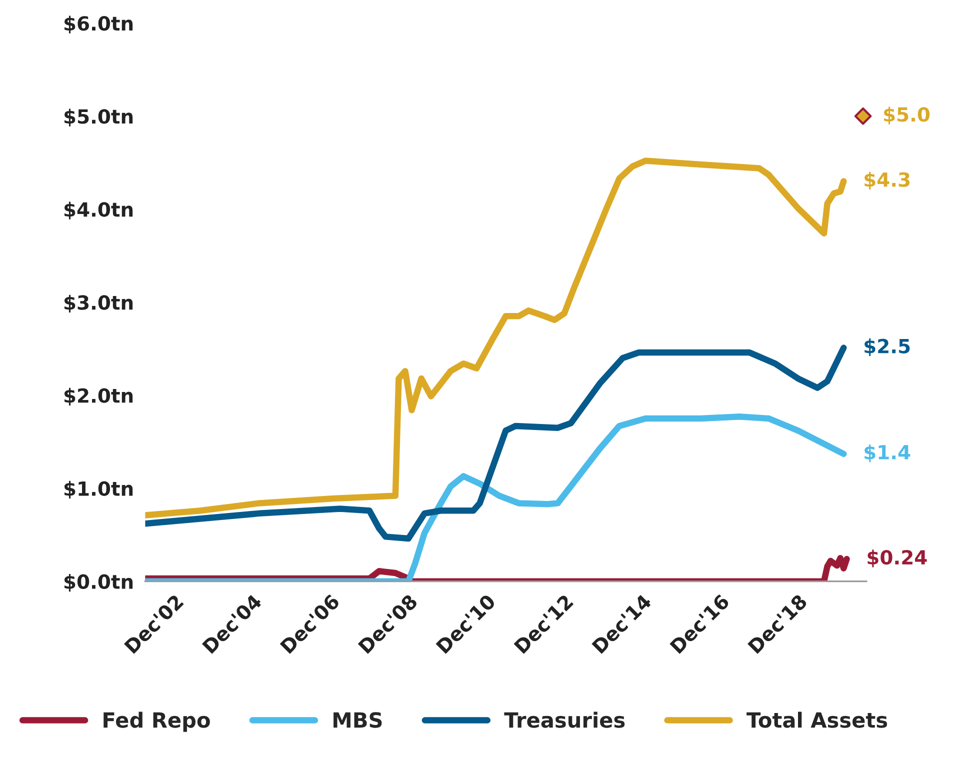 This screenshot has height=770, width=968. What do you see at coordinates (817, 720) in the screenshot?
I see `legend-label: Total Assets` at bounding box center [817, 720].